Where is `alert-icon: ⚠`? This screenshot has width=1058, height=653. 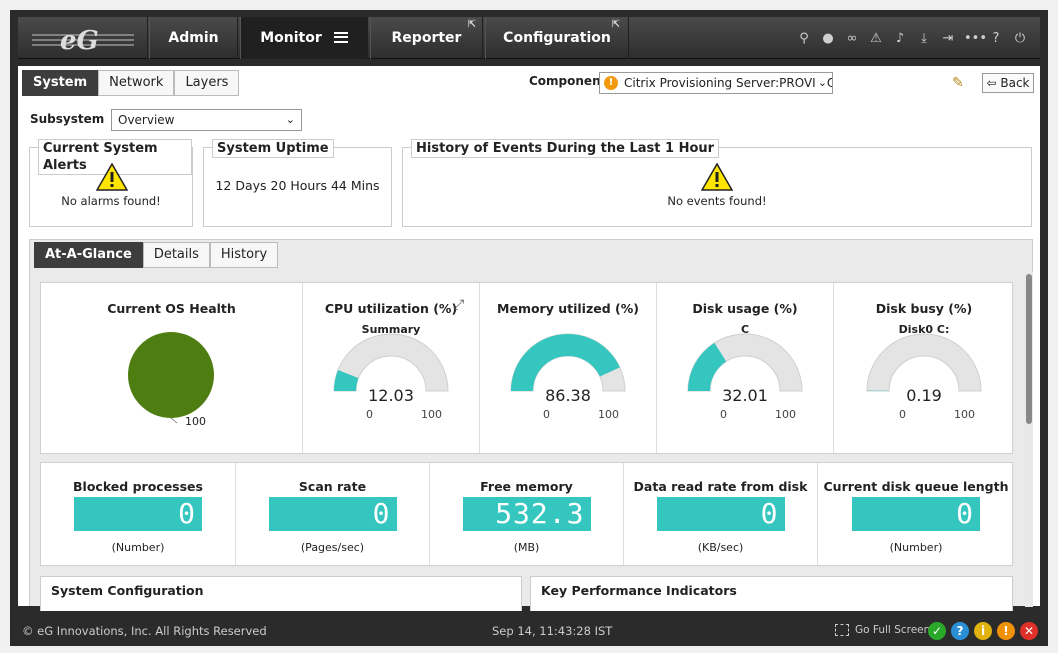 alert-icon: ⚠ is located at coordinates (876, 38).